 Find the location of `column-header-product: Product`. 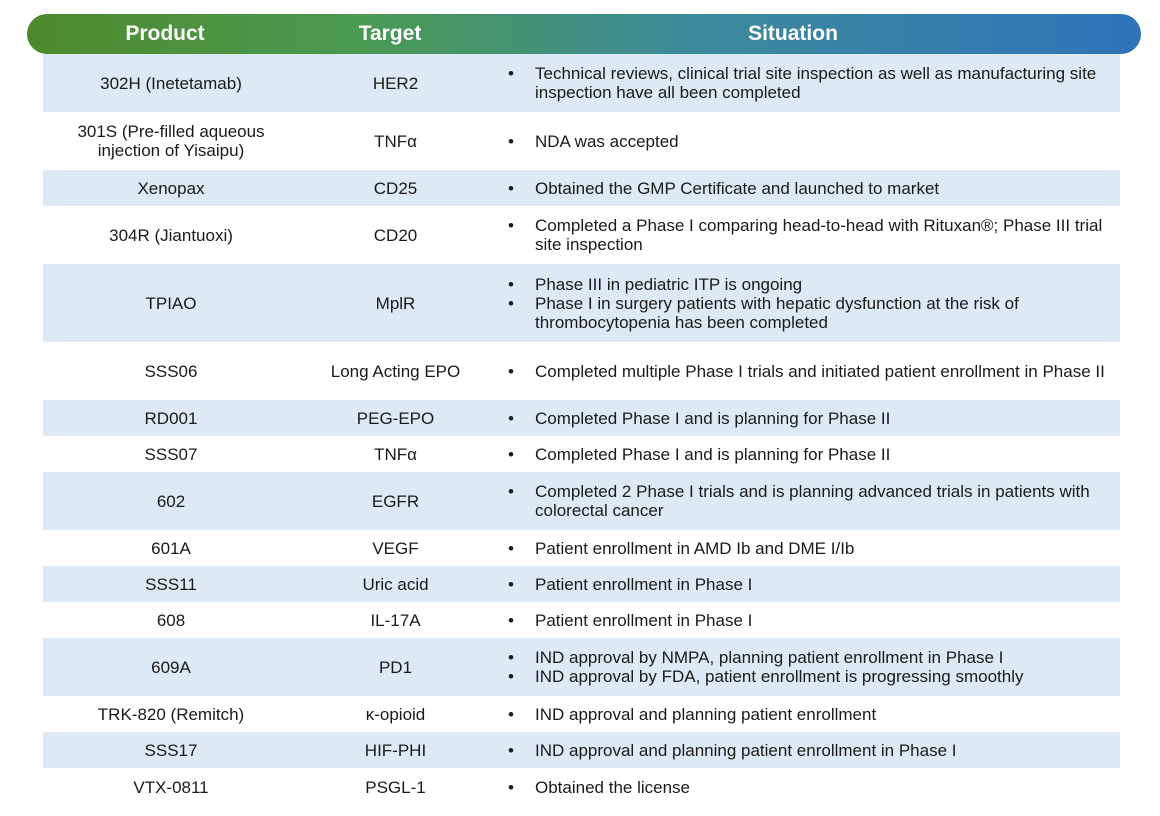

column-header-product: Product is located at coordinates (165, 33).